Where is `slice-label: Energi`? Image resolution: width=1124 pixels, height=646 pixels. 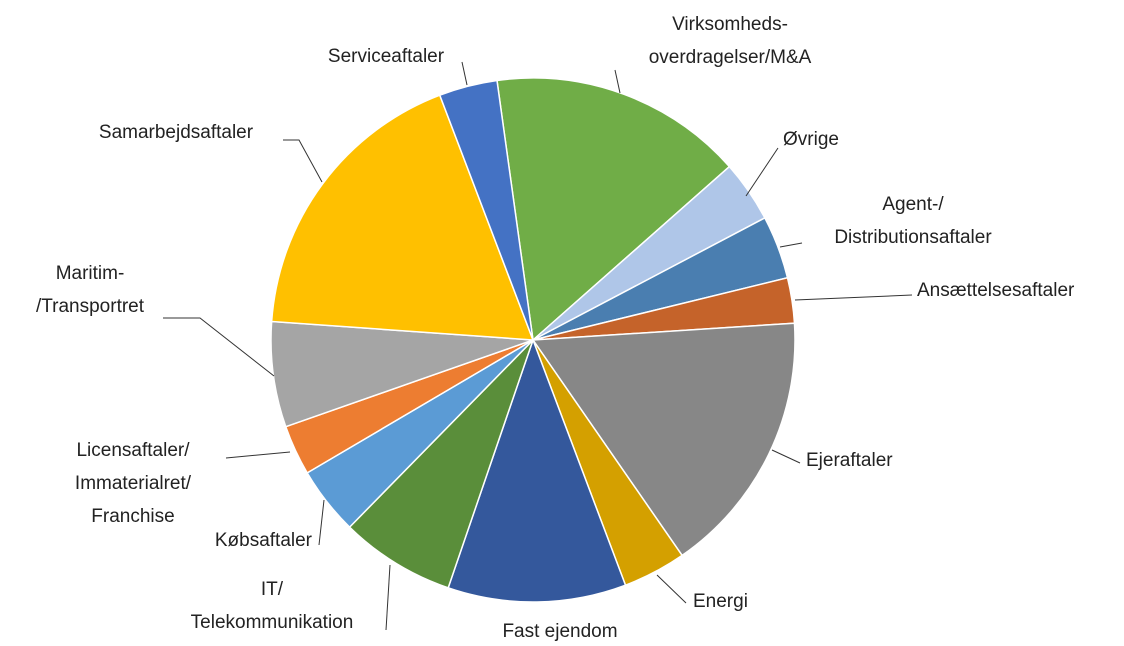 slice-label: Energi is located at coordinates (720, 601).